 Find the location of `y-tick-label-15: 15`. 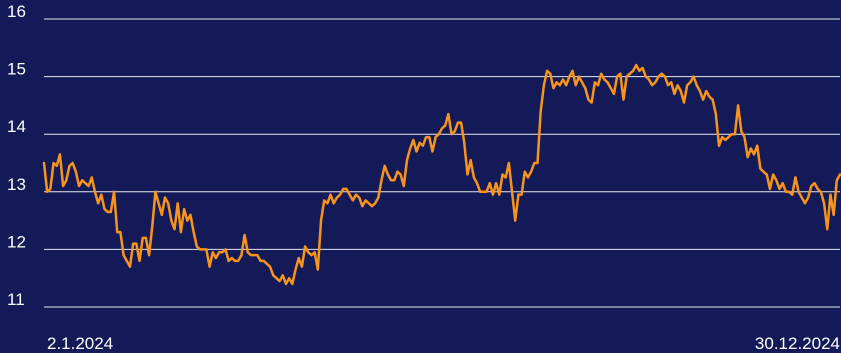

y-tick-label-15: 15 is located at coordinates (16, 69).